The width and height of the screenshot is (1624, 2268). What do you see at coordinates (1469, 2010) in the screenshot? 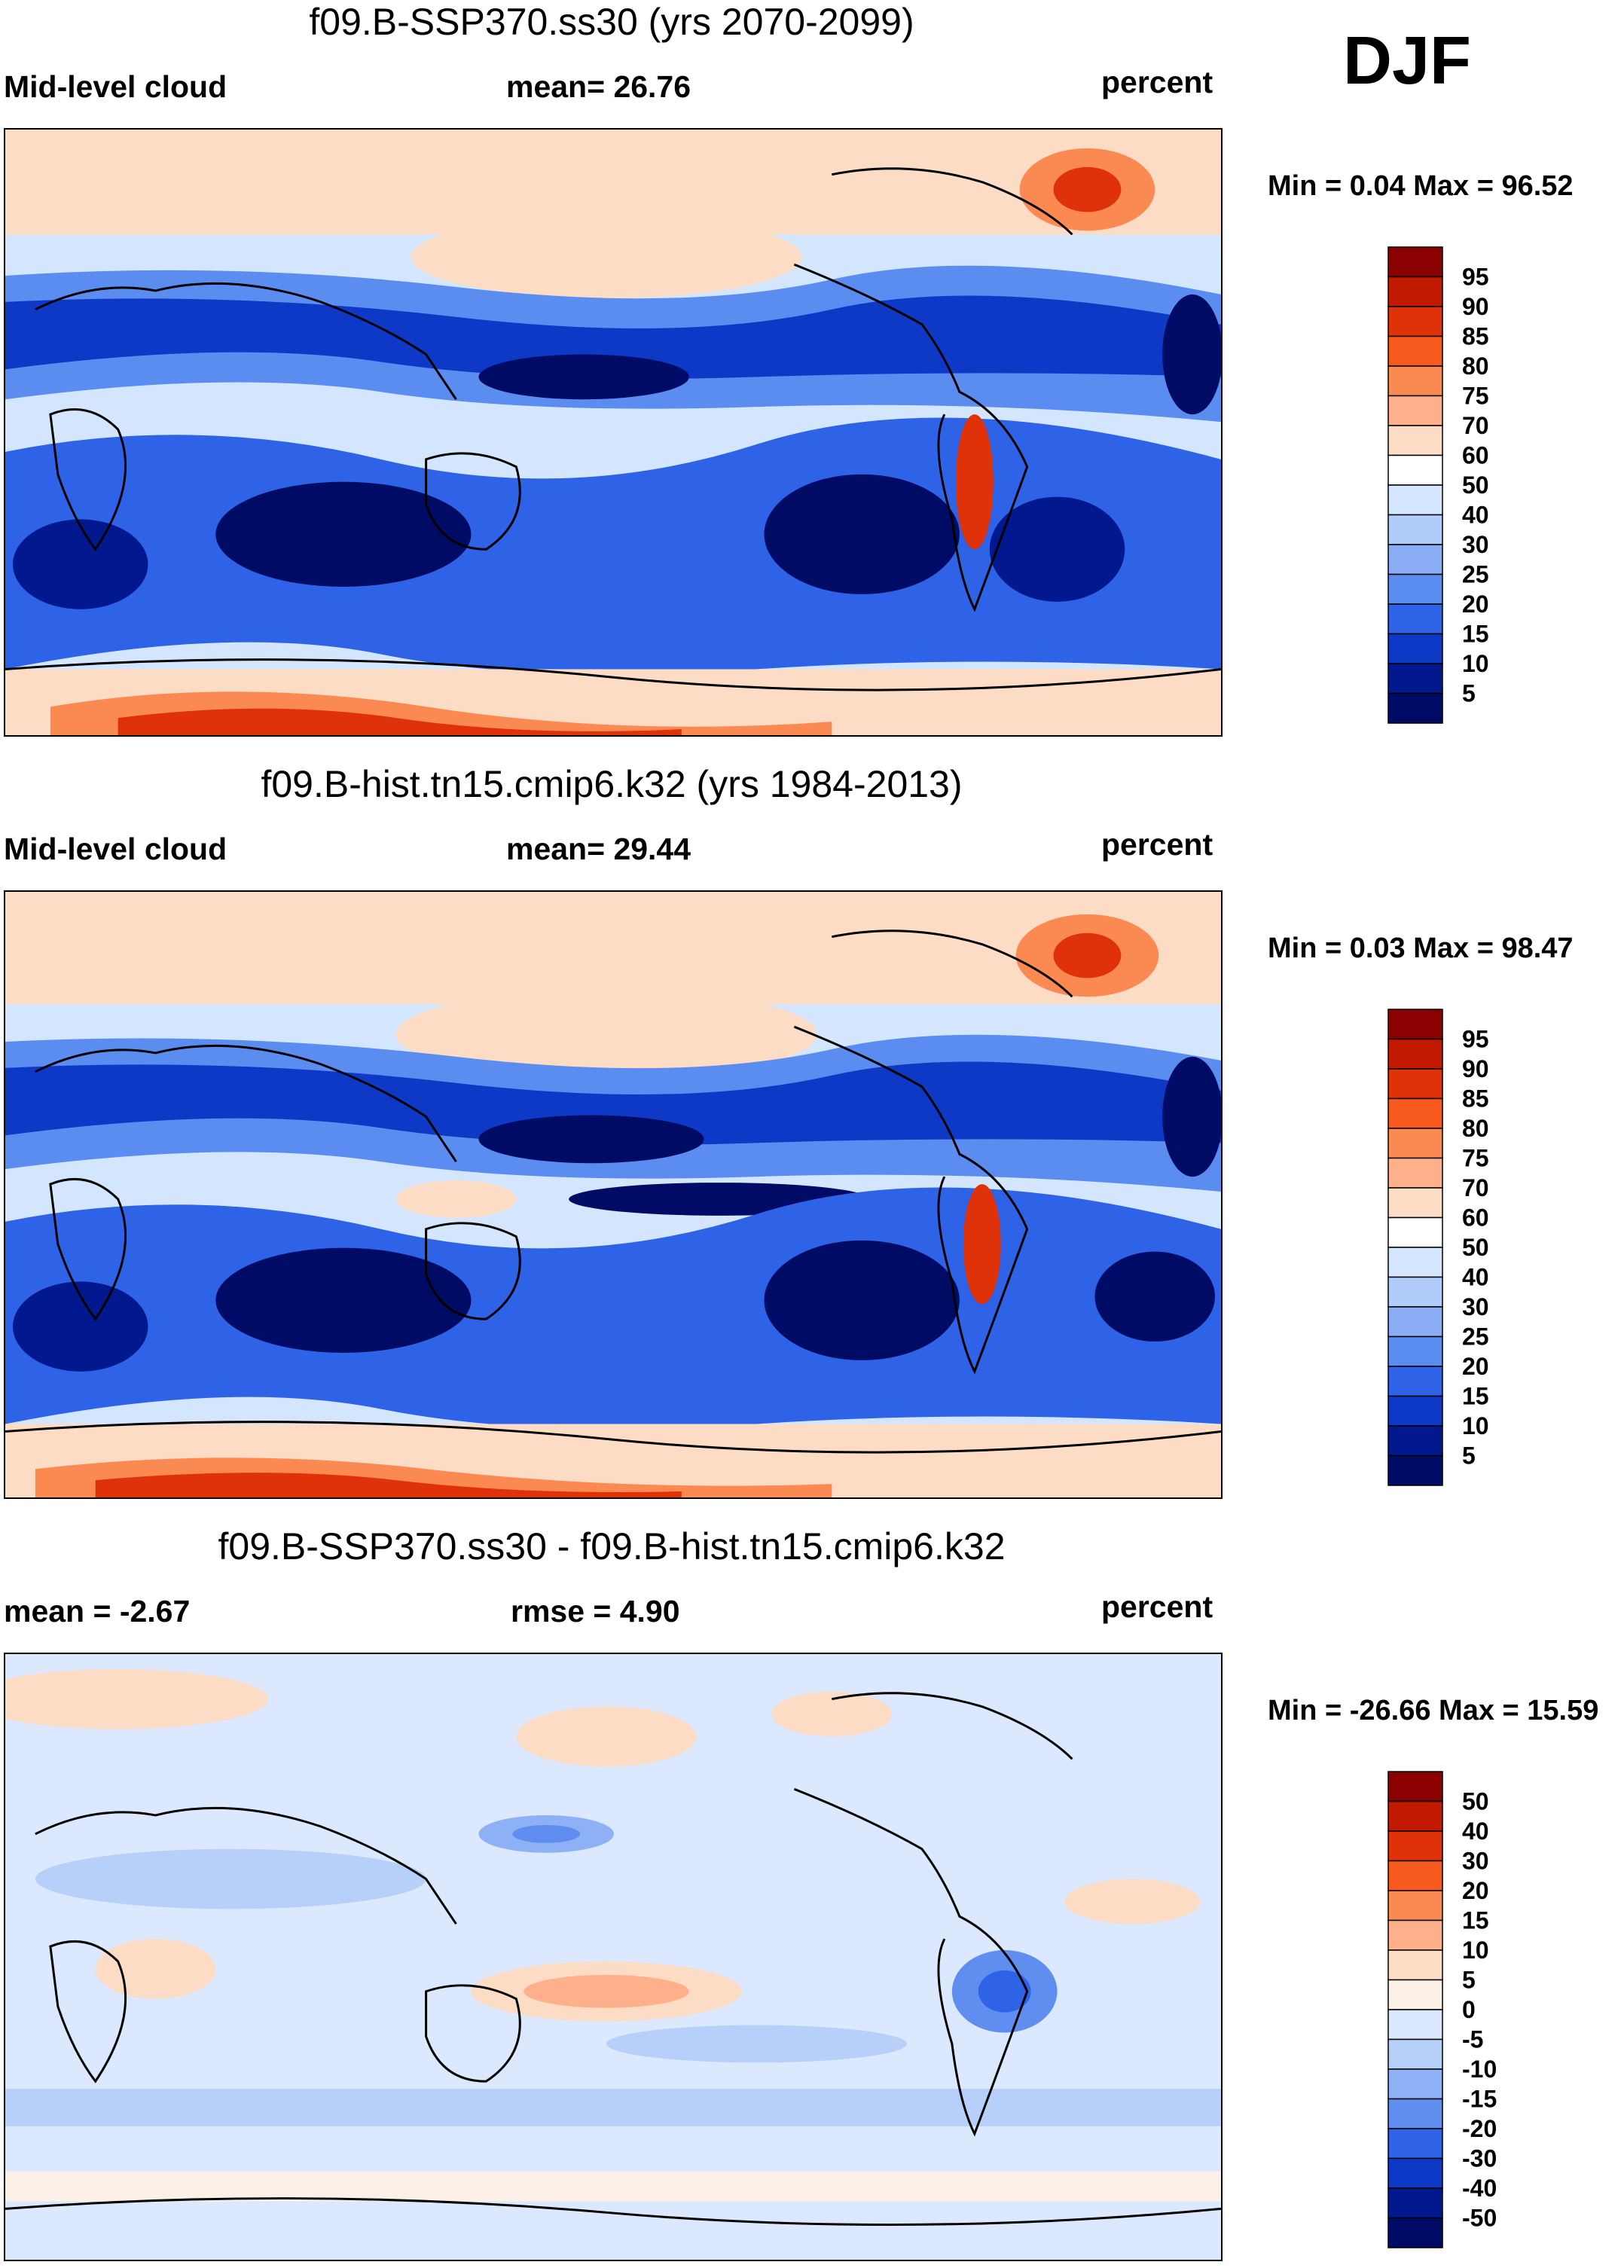
I see `panel3-colorbar-tick-label: 0` at bounding box center [1469, 2010].